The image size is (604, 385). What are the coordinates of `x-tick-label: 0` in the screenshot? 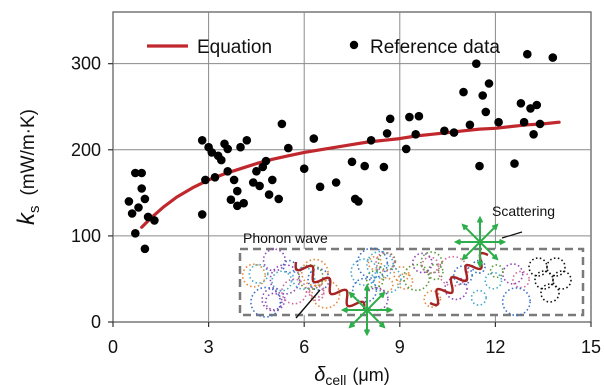 It's located at (113, 347).